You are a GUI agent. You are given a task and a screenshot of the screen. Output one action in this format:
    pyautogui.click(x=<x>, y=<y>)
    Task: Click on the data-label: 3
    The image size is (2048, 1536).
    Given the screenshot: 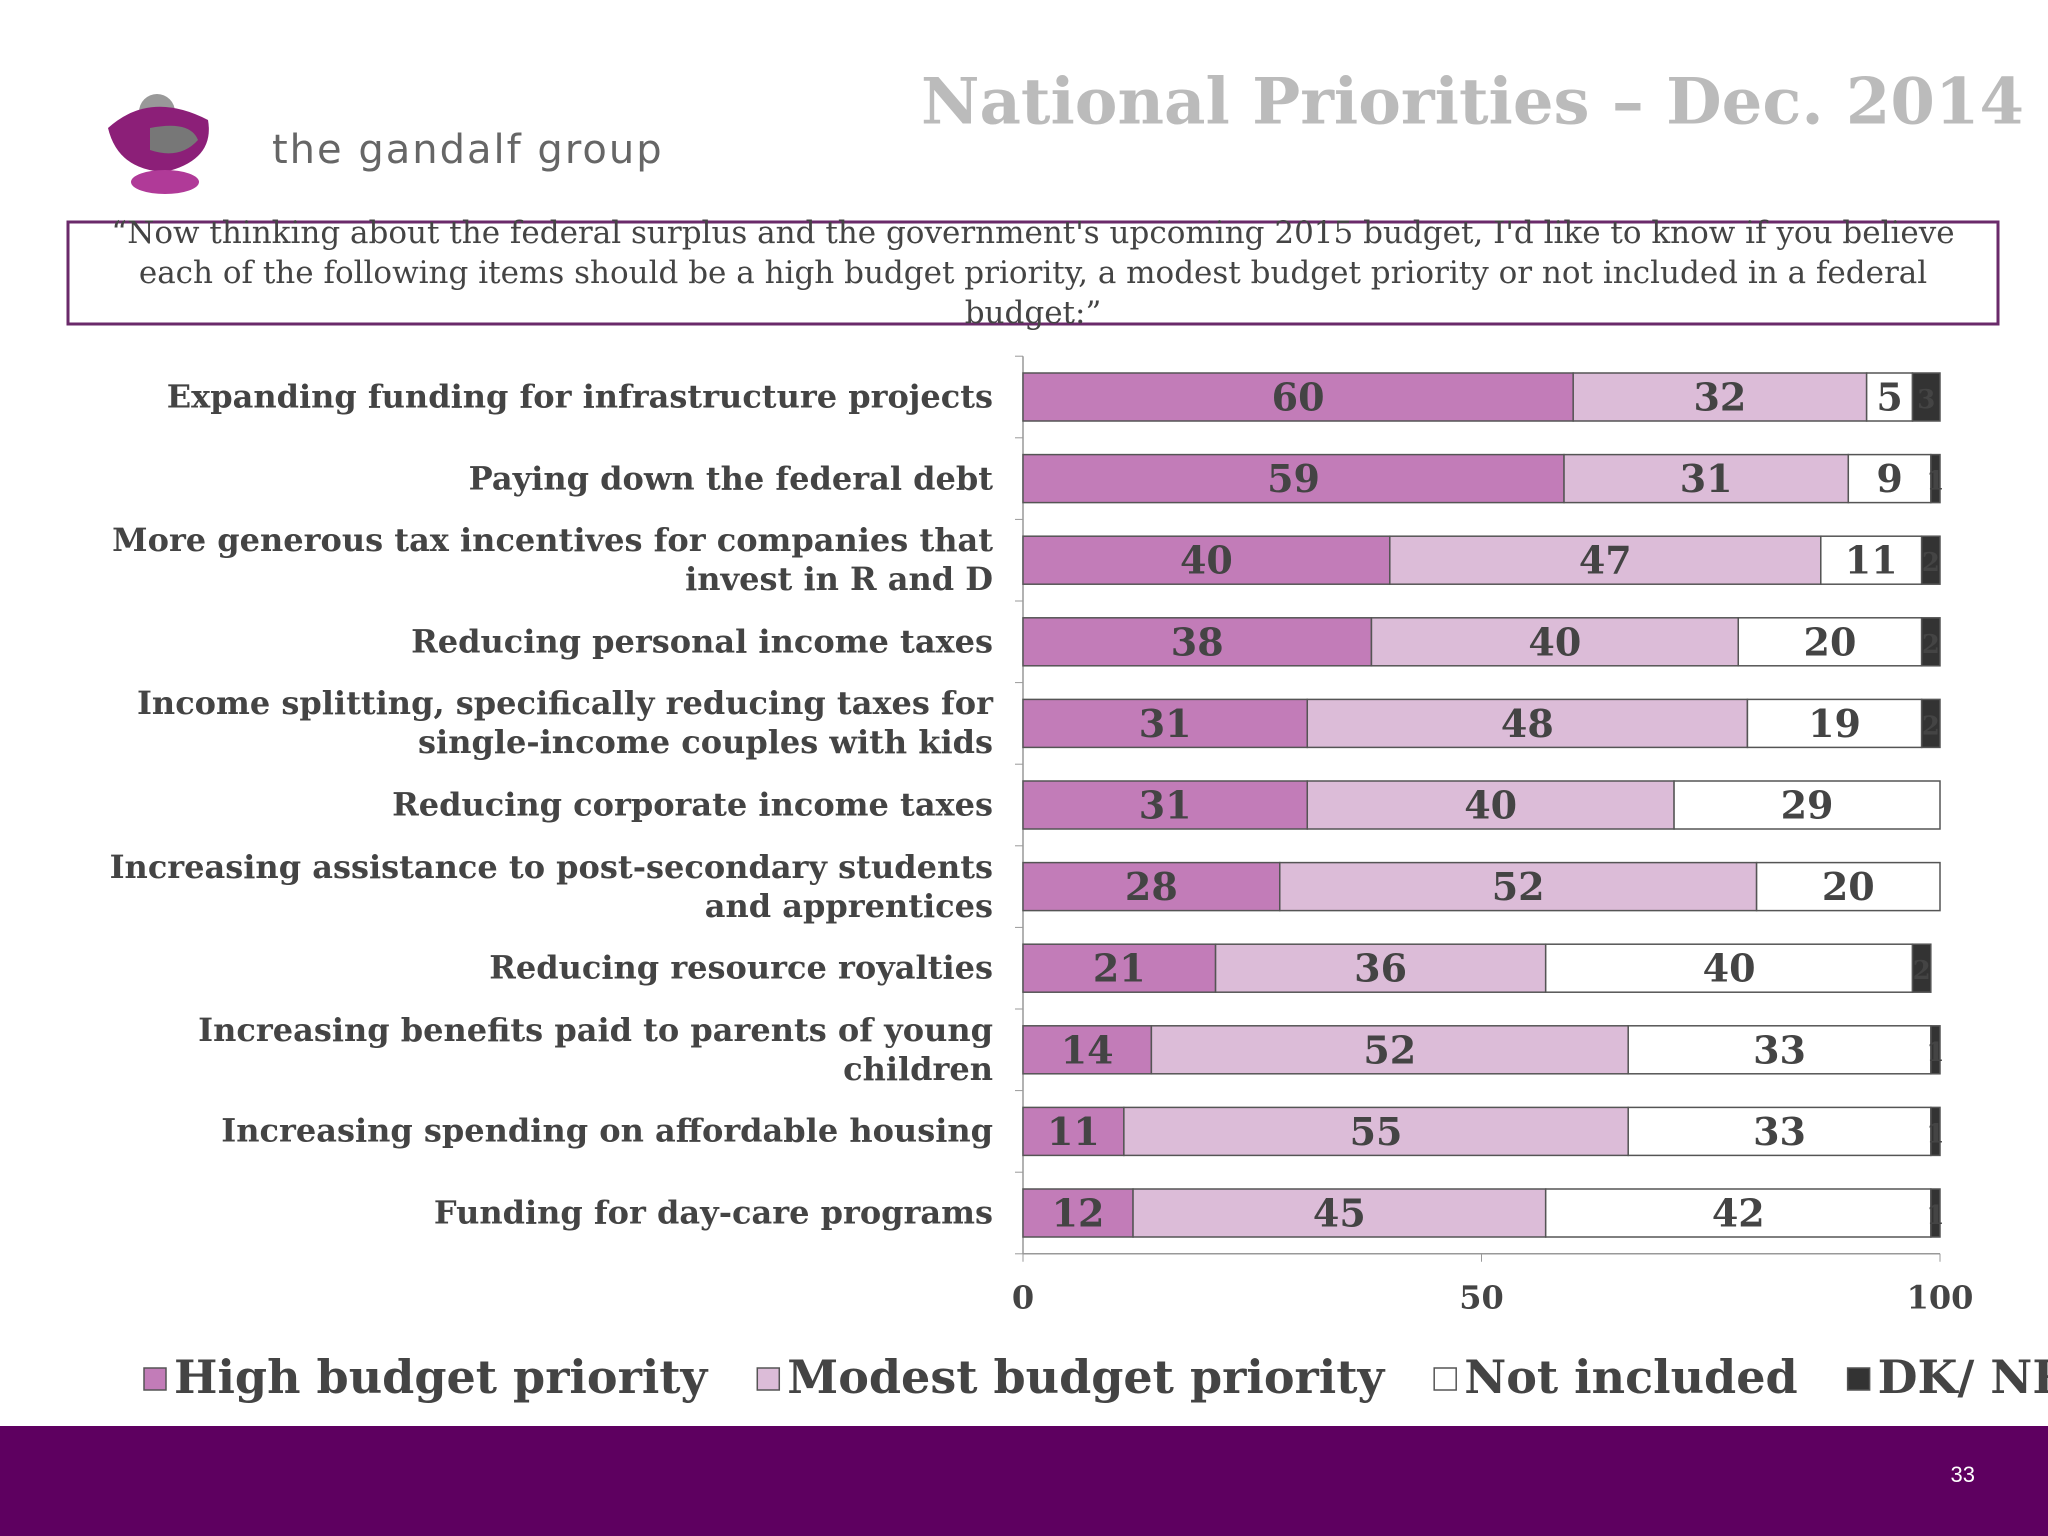 What is the action you would take?
    pyautogui.click(x=1926, y=400)
    